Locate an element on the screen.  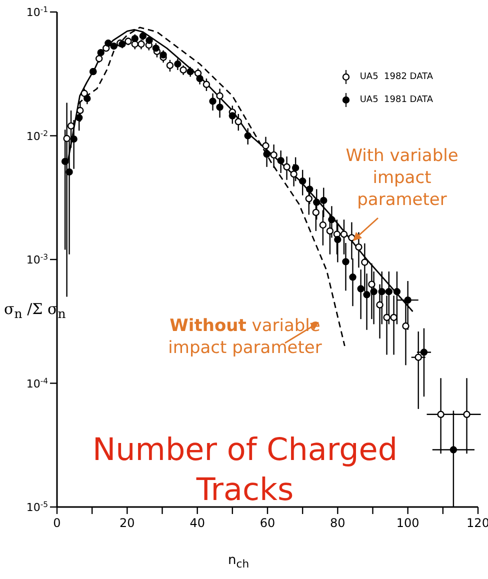
x-axis-title: n$_{ch}$ is located at coordinates (239, 562).